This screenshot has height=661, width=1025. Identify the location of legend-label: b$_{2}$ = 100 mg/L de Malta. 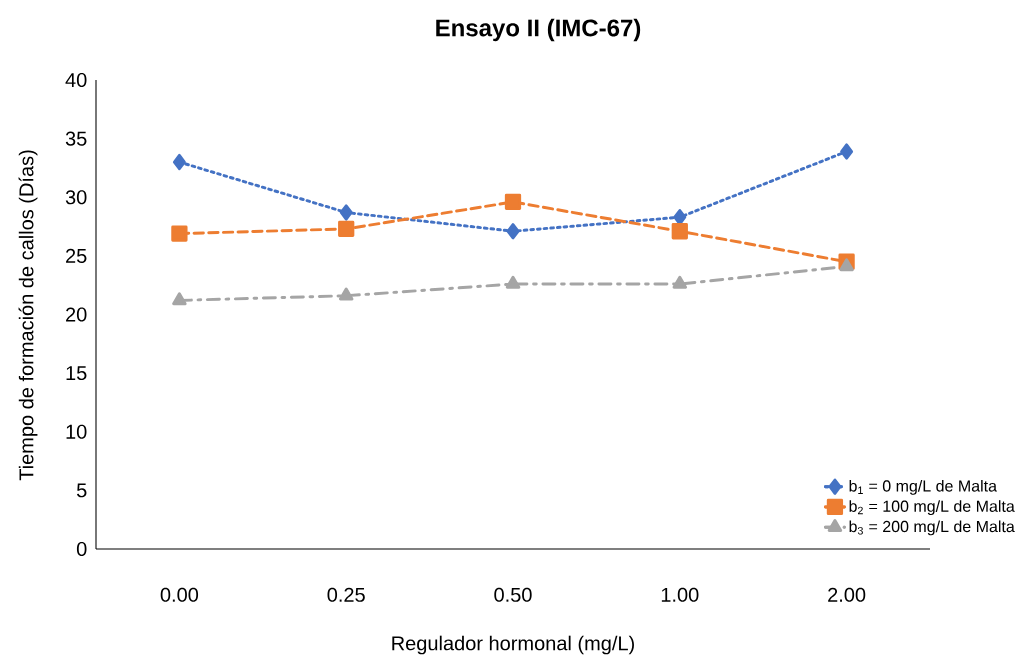
(932, 508).